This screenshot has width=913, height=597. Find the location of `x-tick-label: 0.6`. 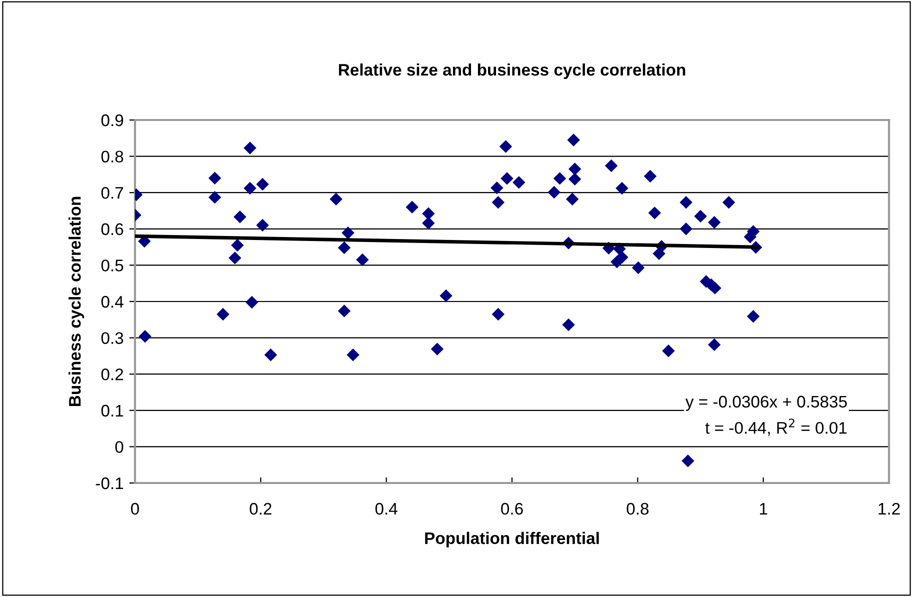

x-tick-label: 0.6 is located at coordinates (512, 508).